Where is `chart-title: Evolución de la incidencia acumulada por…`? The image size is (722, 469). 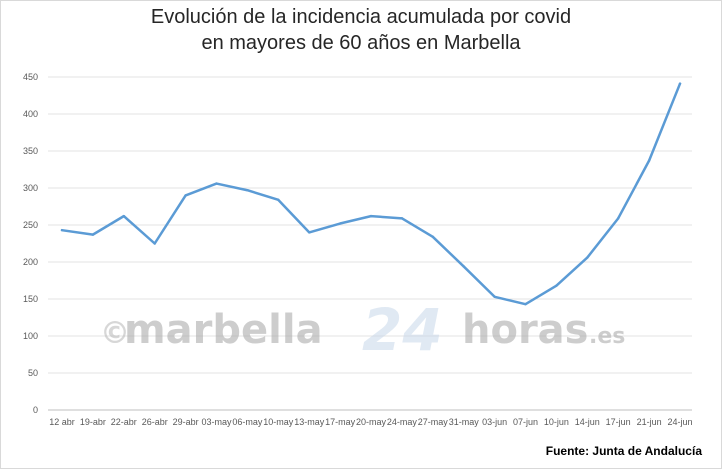 chart-title: Evolución de la incidencia acumulada por… is located at coordinates (361, 30).